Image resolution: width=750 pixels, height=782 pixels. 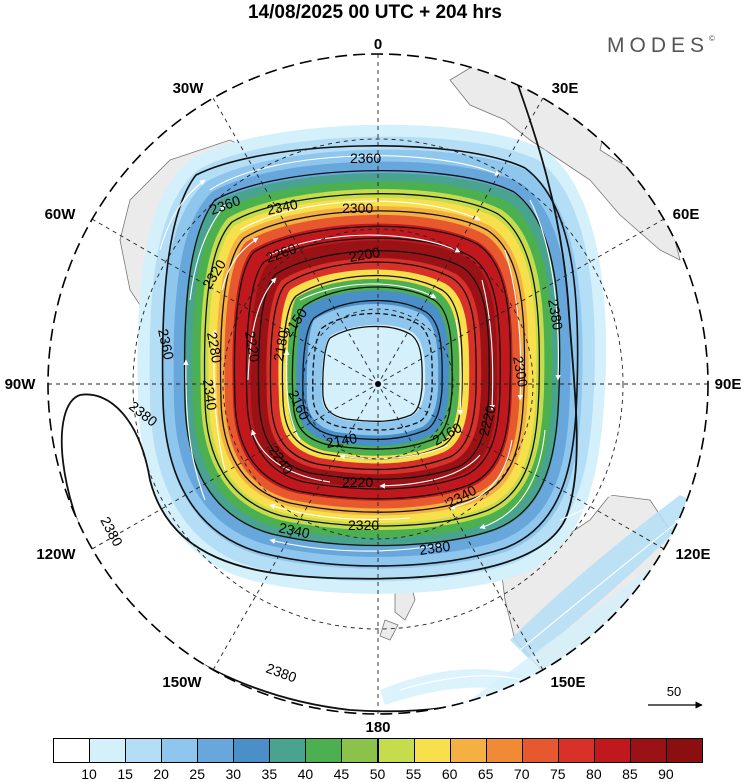 I want to click on colorbar-tick-label: 85, so click(x=630, y=774).